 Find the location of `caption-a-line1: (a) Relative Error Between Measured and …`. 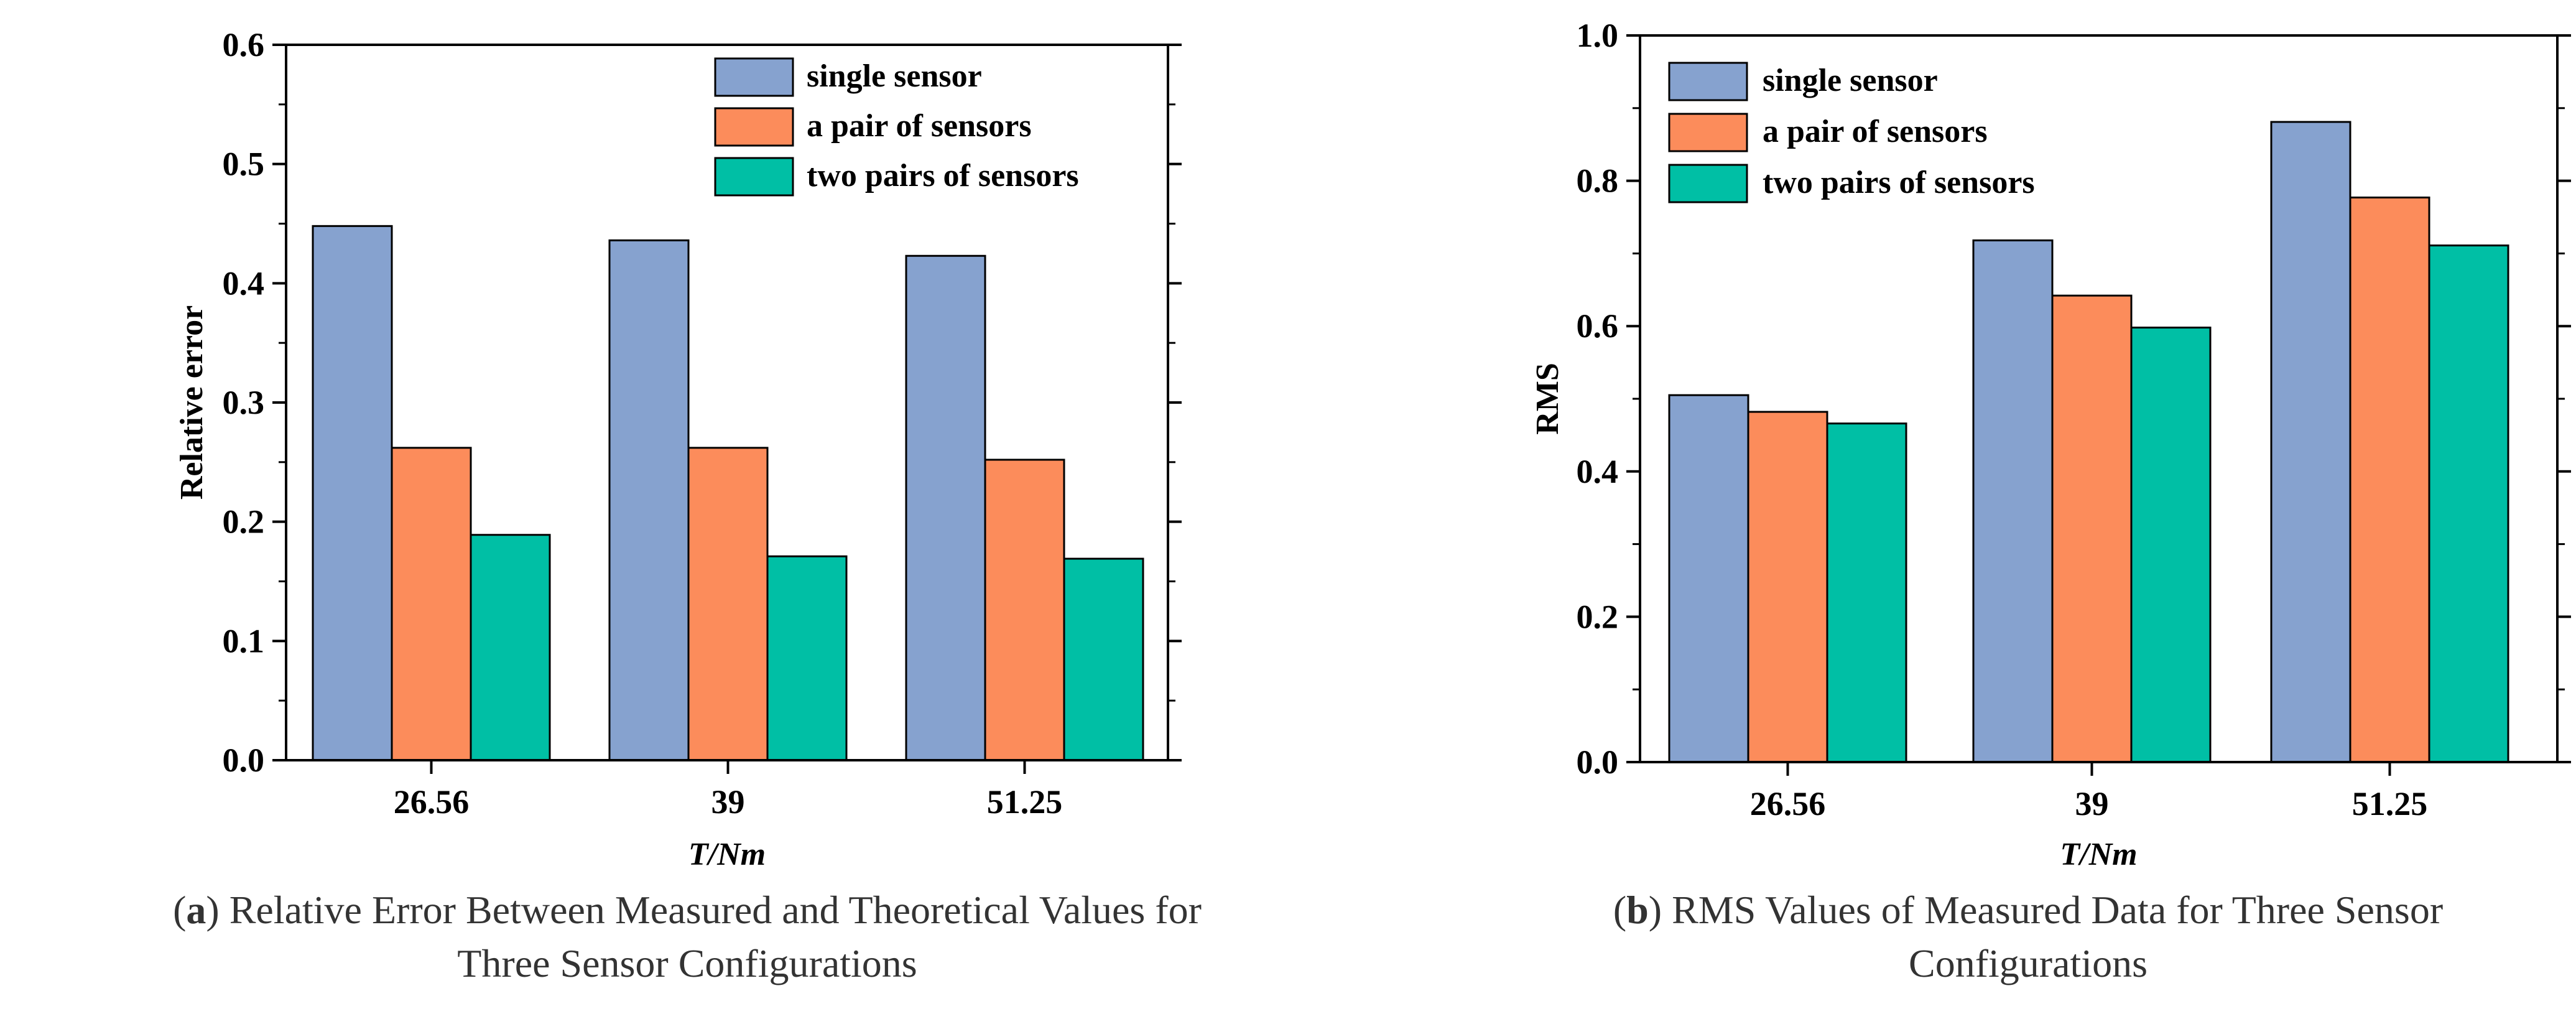

caption-a-line1: (a) Relative Error Between Measured and … is located at coordinates (688, 910).